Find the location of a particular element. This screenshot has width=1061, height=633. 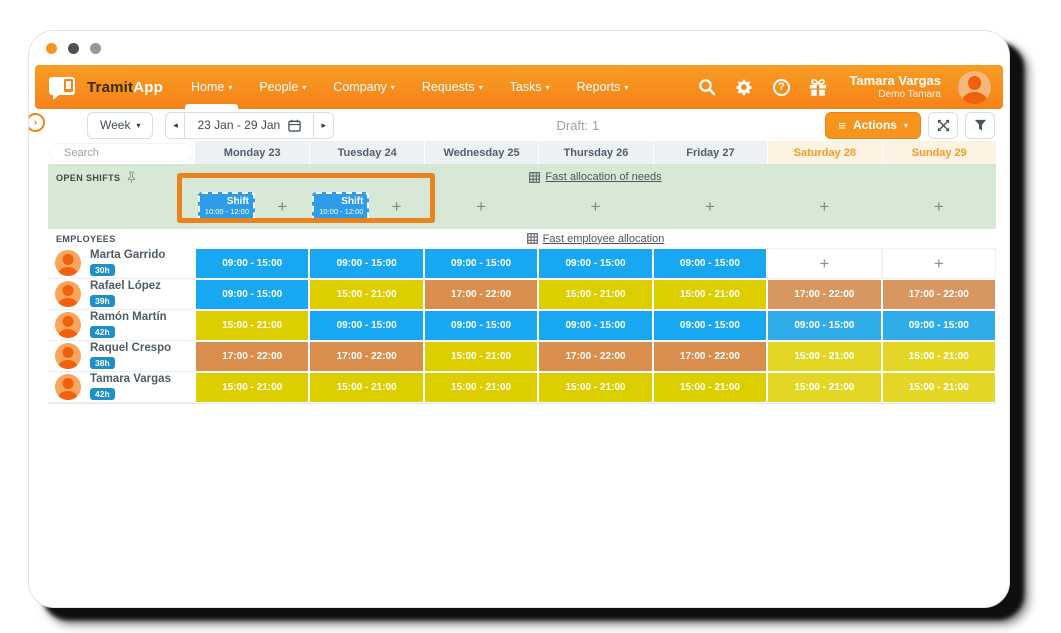

filter-button is located at coordinates (980, 125).